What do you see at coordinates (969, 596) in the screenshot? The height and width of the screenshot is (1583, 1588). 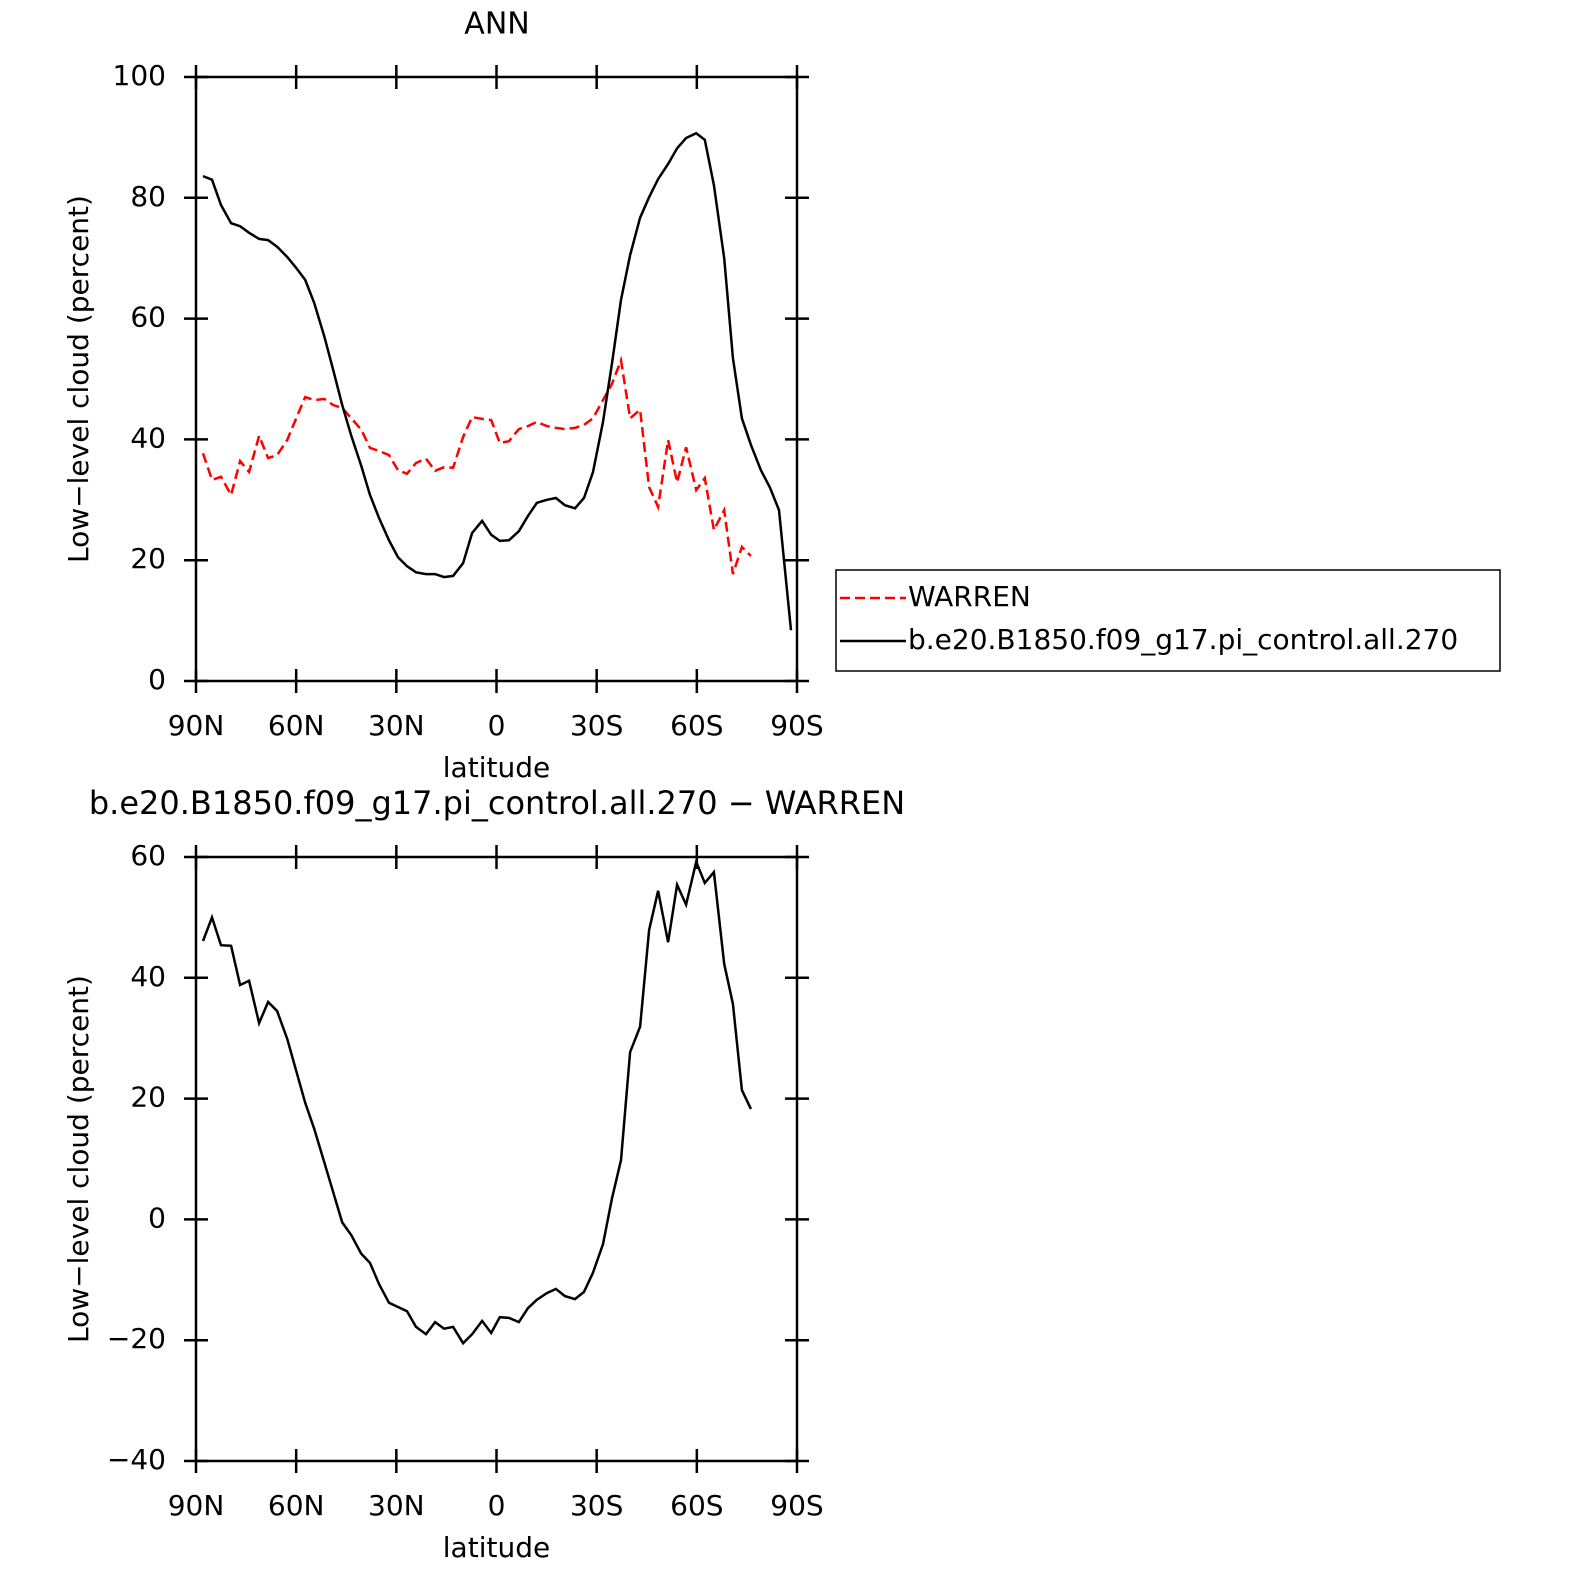 I see `legend-label: WARREN` at bounding box center [969, 596].